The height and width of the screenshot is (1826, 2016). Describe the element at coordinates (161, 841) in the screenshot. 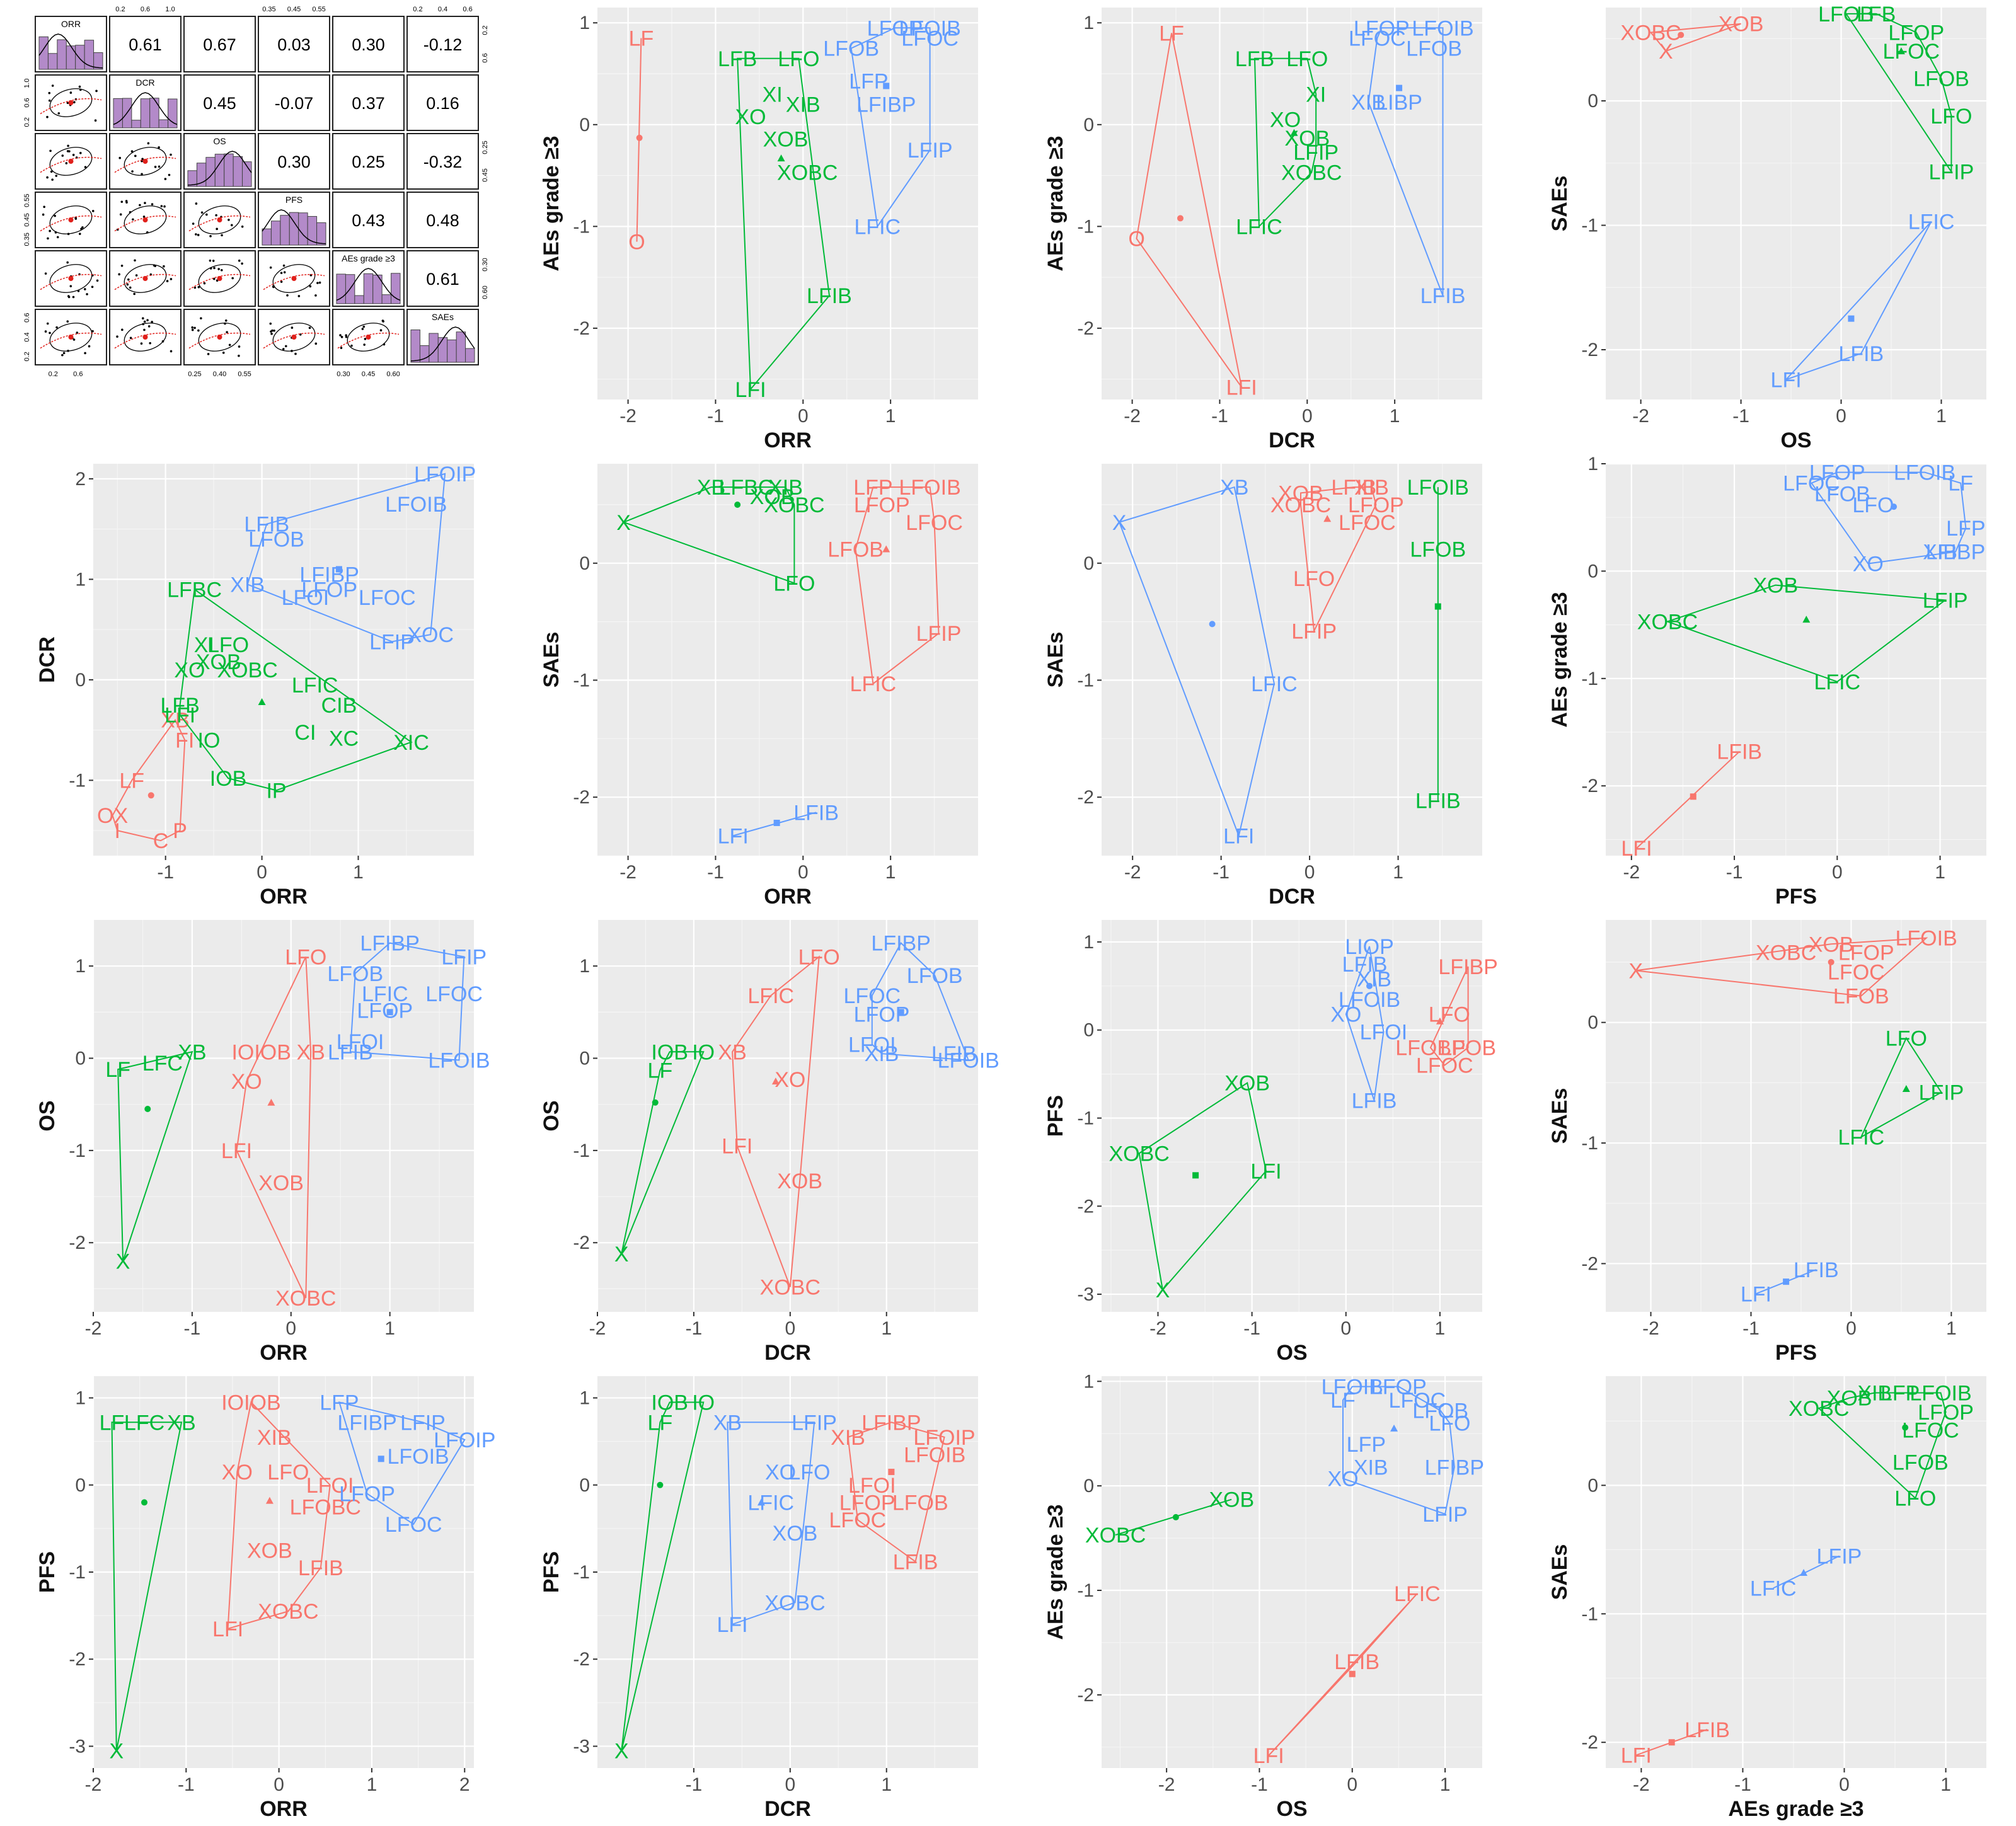

I see `point-label: C` at that location.